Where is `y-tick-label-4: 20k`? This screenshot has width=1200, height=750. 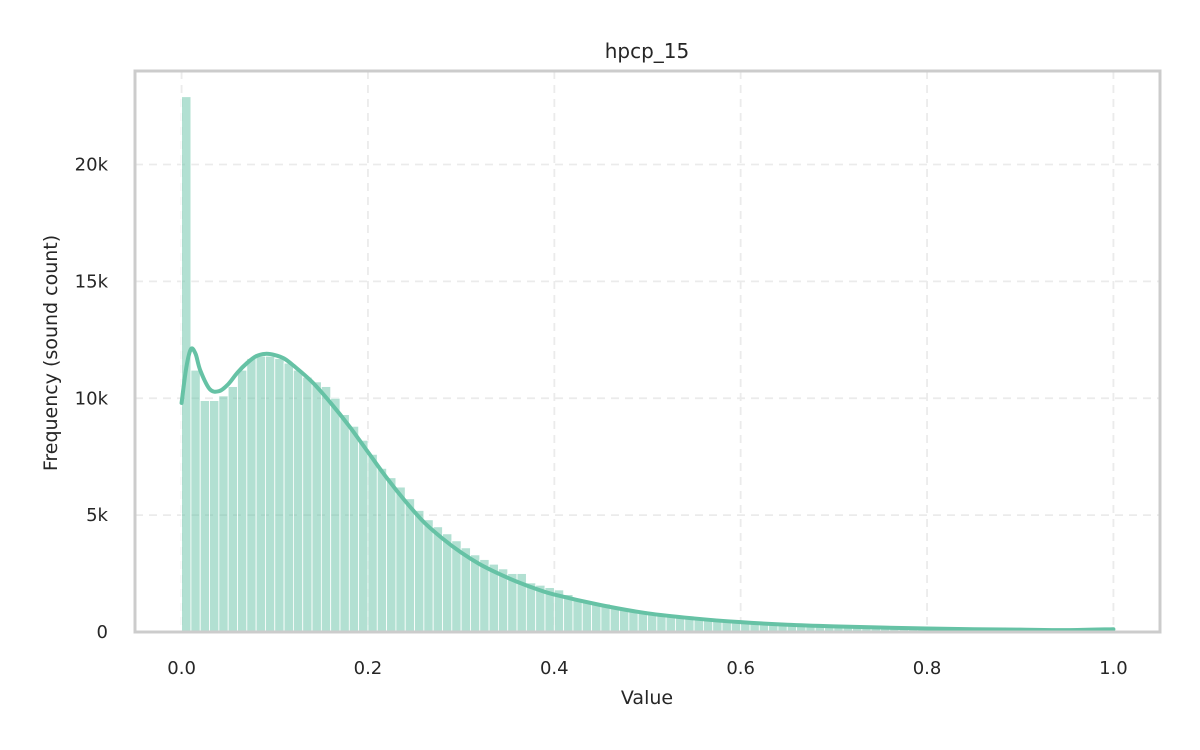
y-tick-label-4: 20k is located at coordinates (92, 165).